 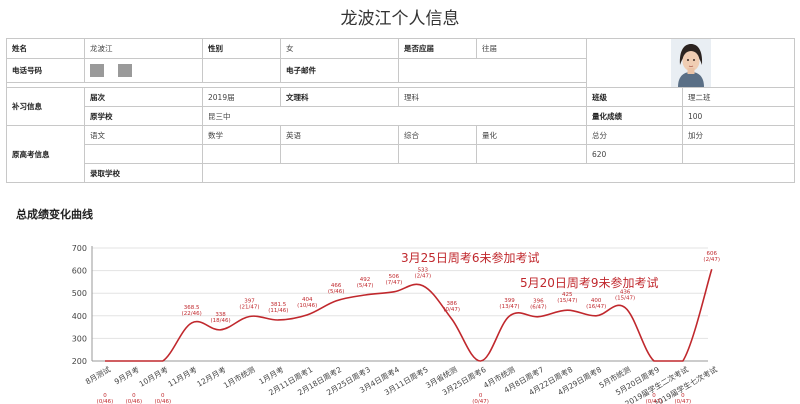 What do you see at coordinates (192, 314) in the screenshot?
I see `point-rank-label: (22/46)` at bounding box center [192, 314].